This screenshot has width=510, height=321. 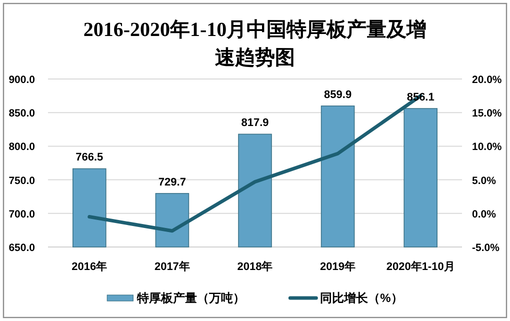 What do you see at coordinates (255, 44) in the screenshot?
I see `title: 2016-2020年1-10月中国特厚板产量及增速趋势图` at bounding box center [255, 44].